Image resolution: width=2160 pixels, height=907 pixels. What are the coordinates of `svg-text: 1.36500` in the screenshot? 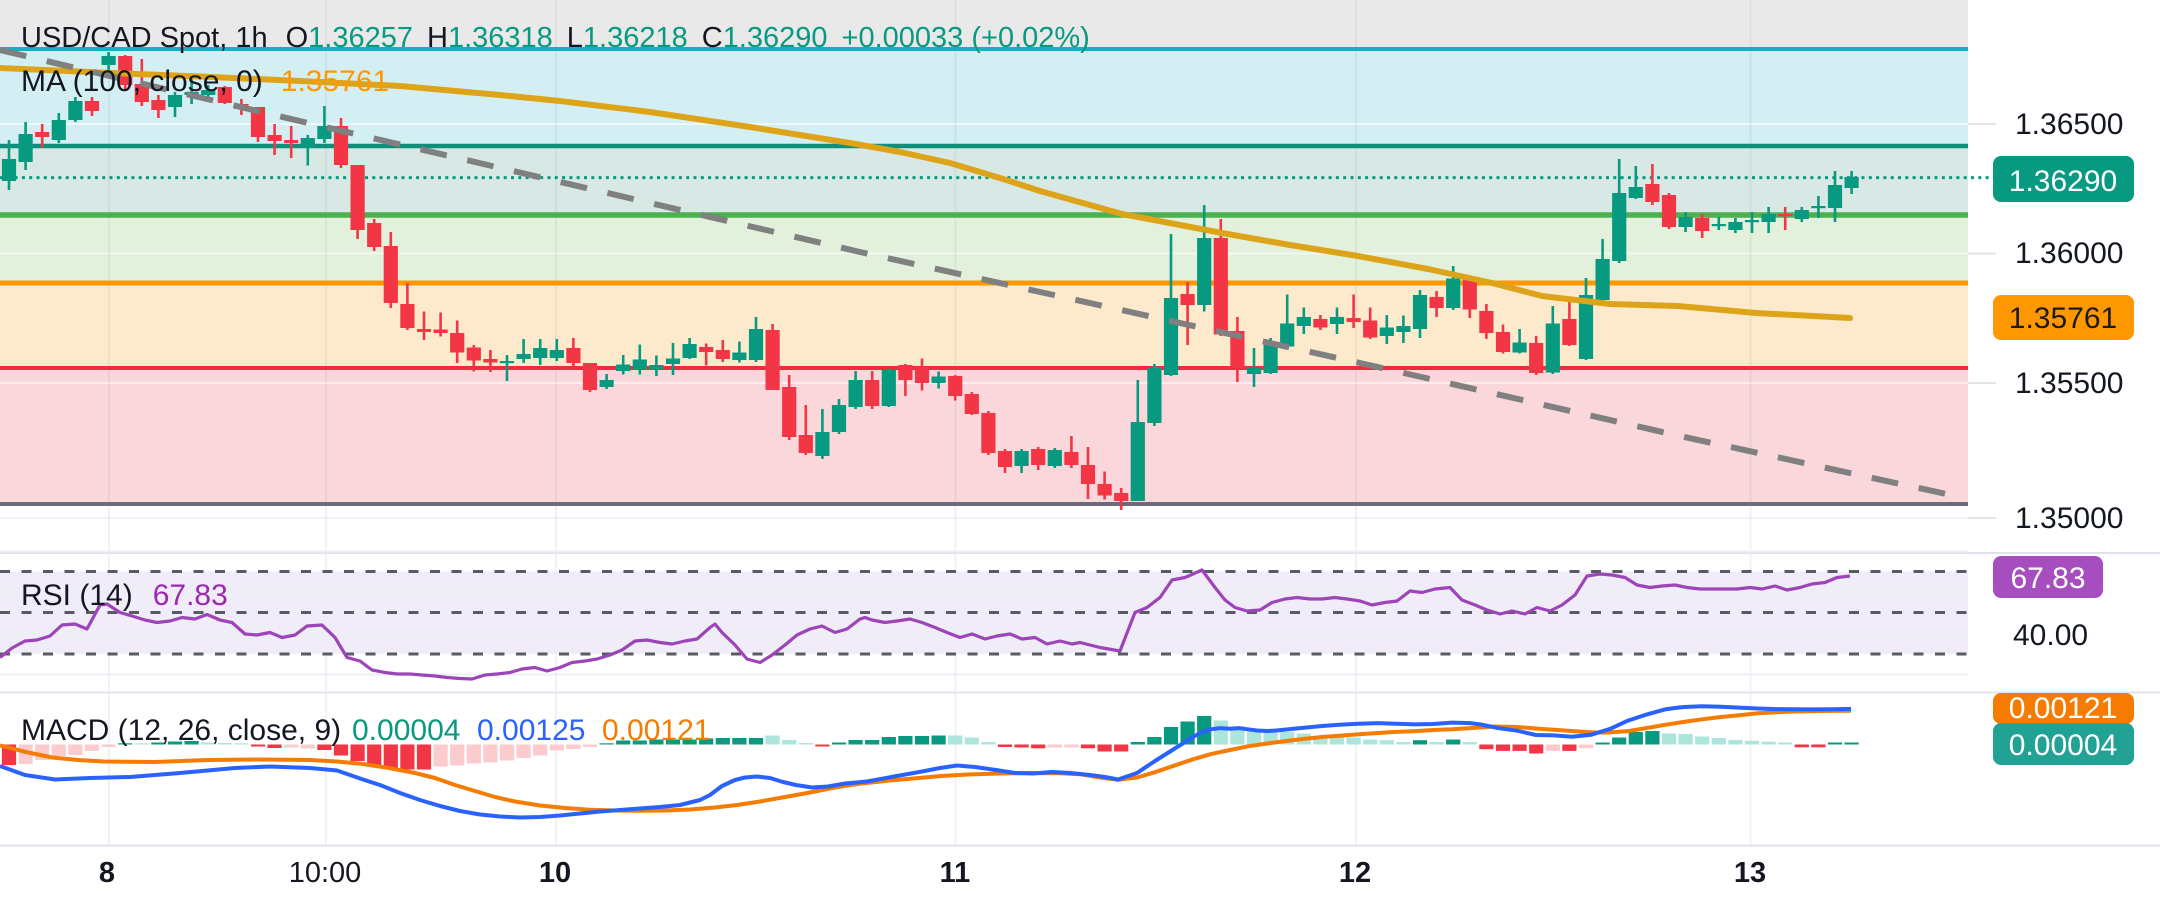 It's located at (2069, 124).